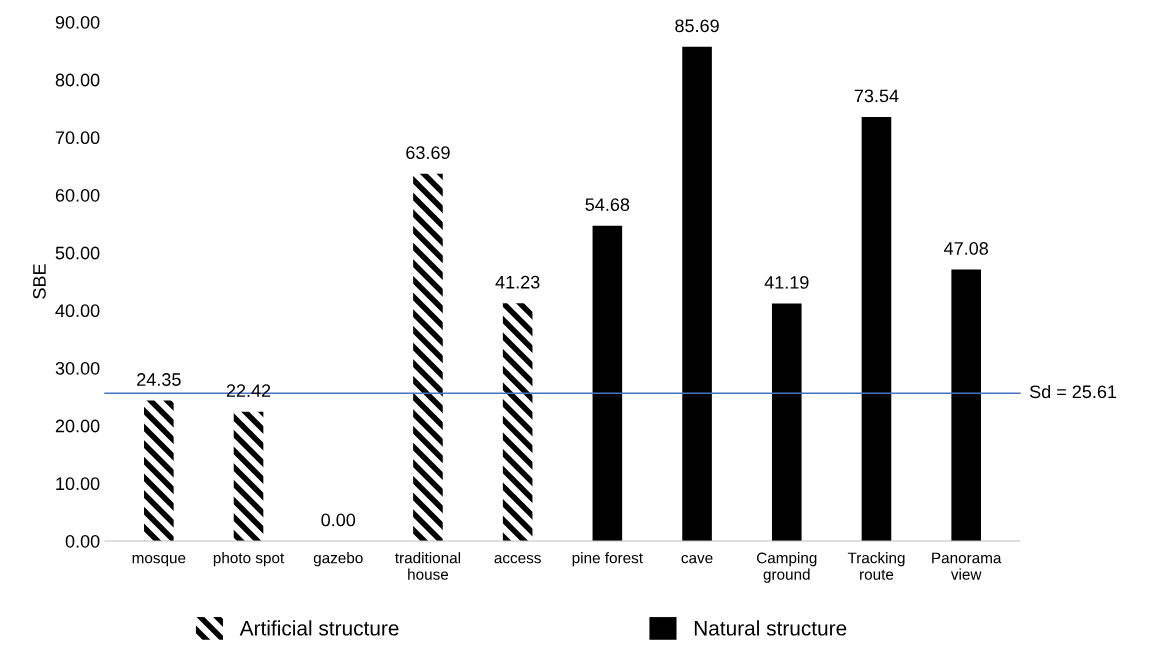  I want to click on y-tick-label: 40.00, so click(77, 311).